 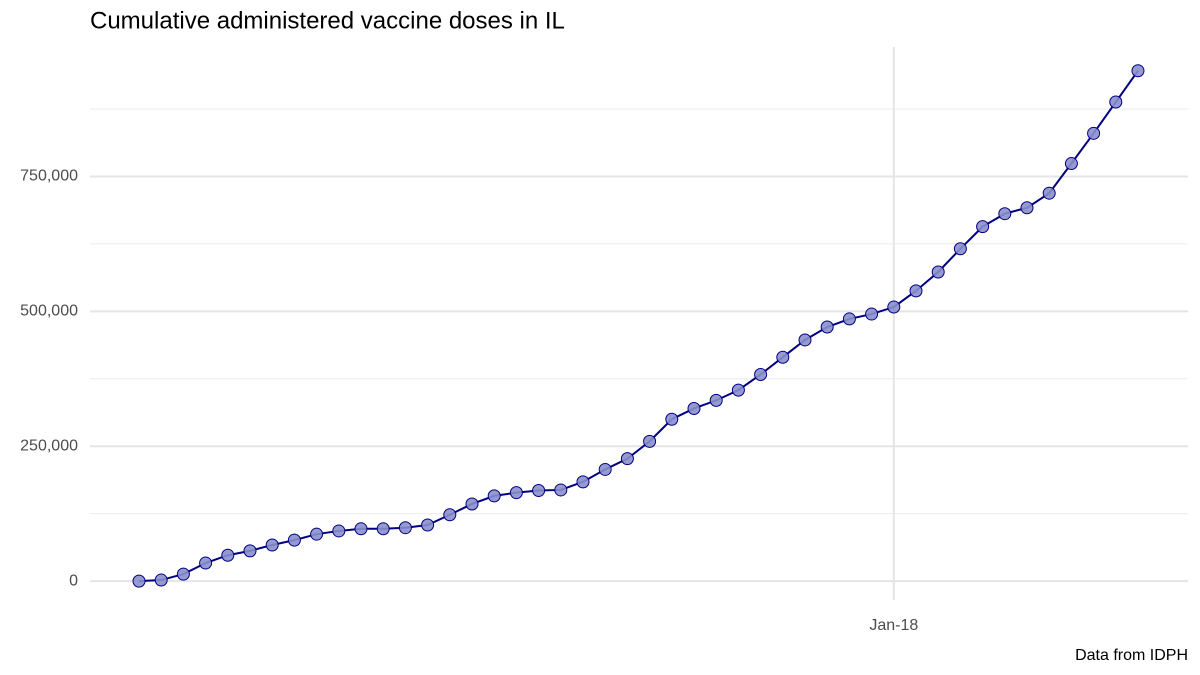 What do you see at coordinates (49, 176) in the screenshot?
I see `y-tick-label: 750,000` at bounding box center [49, 176].